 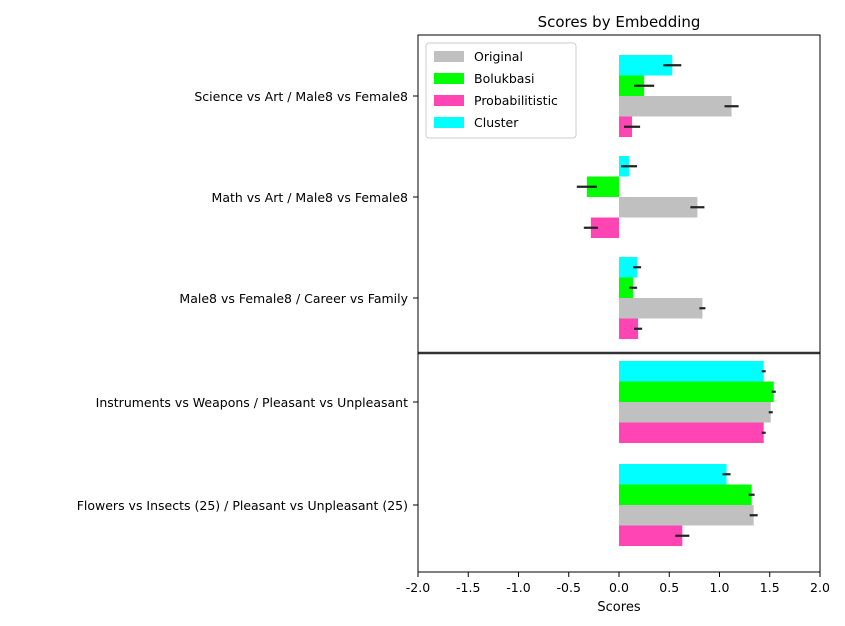 What do you see at coordinates (669, 587) in the screenshot?
I see `x-tick-label: 0.5` at bounding box center [669, 587].